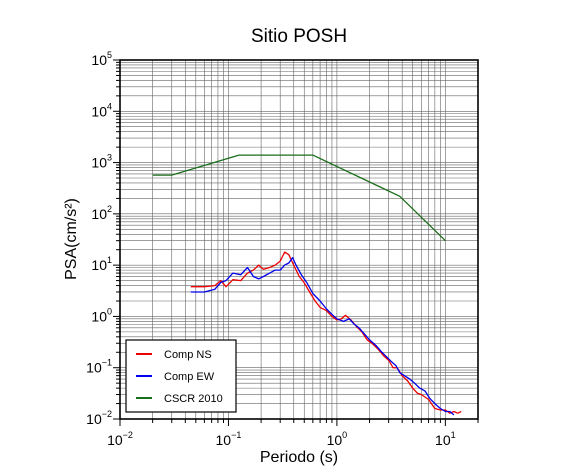 The image size is (586, 475). What do you see at coordinates (299, 198) in the screenshot?
I see `series-line-cscr-2010` at bounding box center [299, 198].